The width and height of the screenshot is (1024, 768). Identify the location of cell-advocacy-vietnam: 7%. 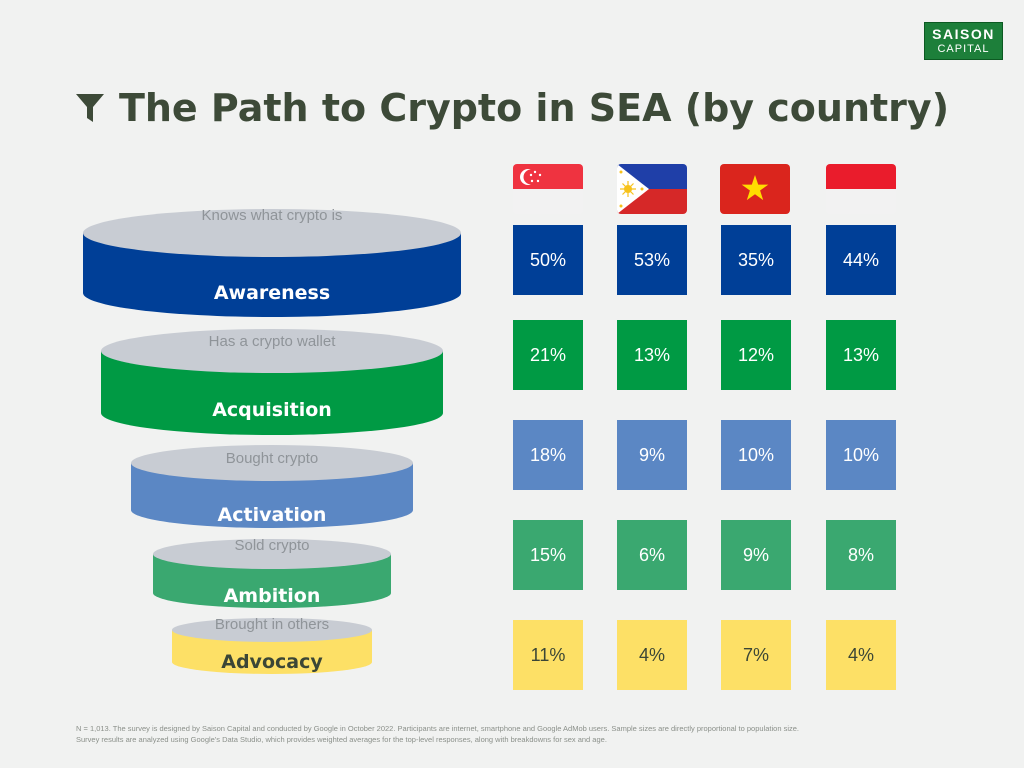
(756, 655).